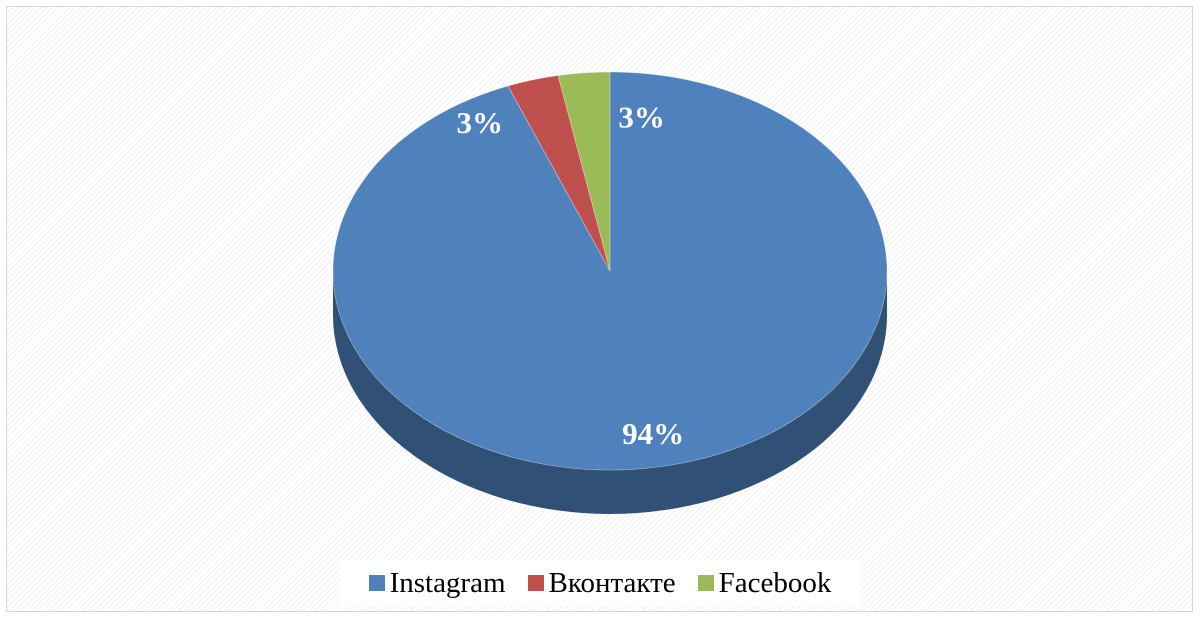  I want to click on legend-label-instagram: Instagram, so click(447, 582).